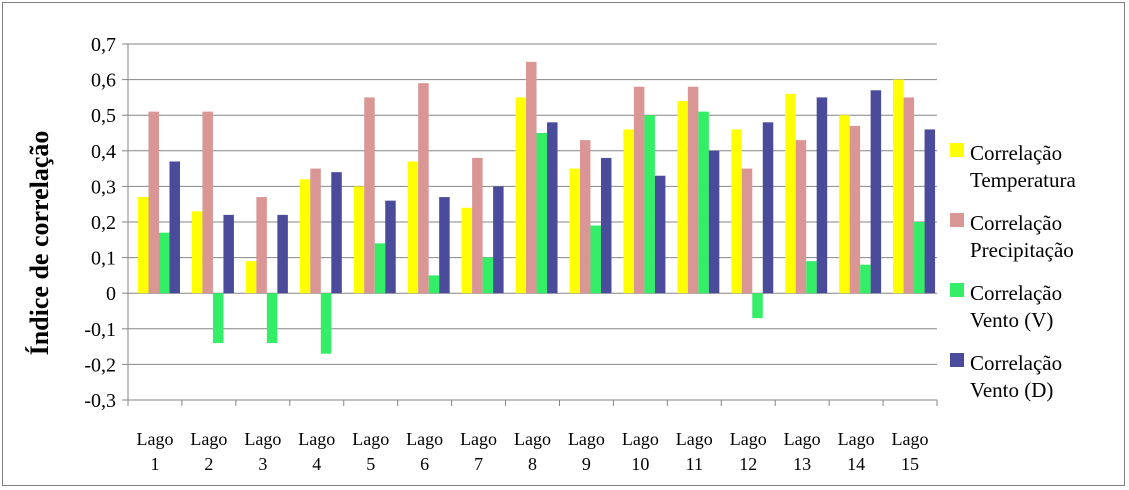 This screenshot has height=490, width=1129. I want to click on x-tick-label: 8, so click(532, 464).